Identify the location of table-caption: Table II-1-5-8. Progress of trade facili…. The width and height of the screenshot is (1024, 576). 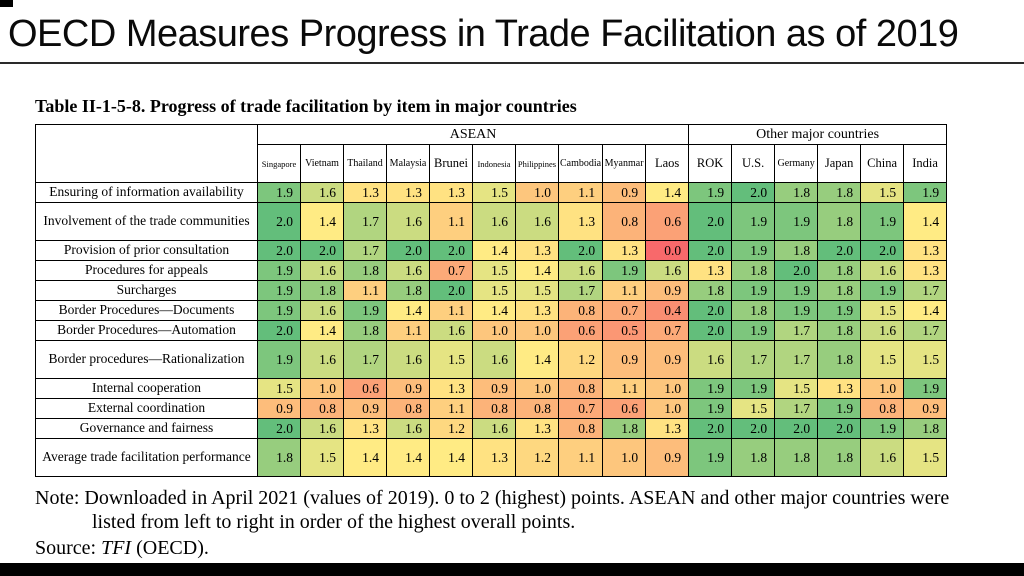
(306, 106).